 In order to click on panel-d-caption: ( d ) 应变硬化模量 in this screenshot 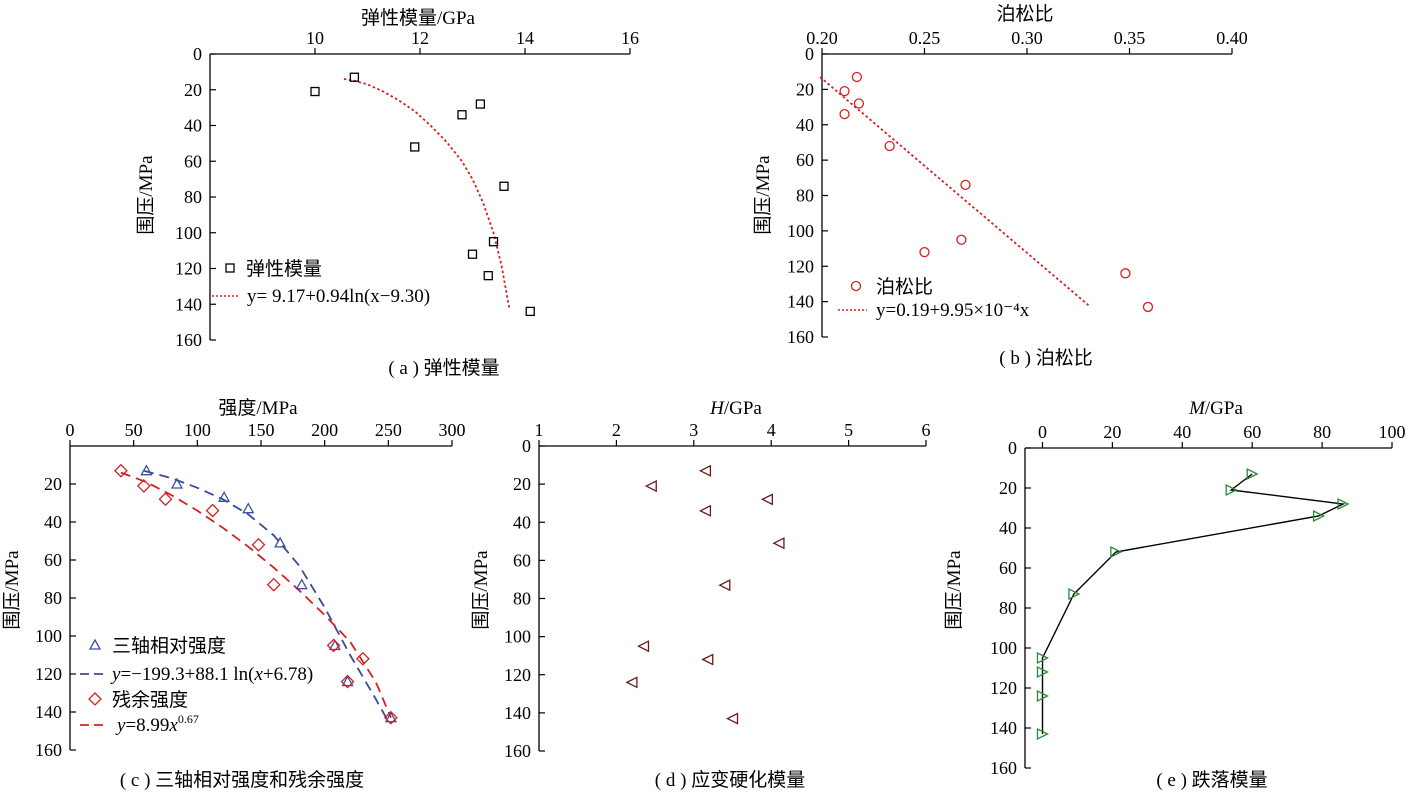, I will do `click(730, 780)`.